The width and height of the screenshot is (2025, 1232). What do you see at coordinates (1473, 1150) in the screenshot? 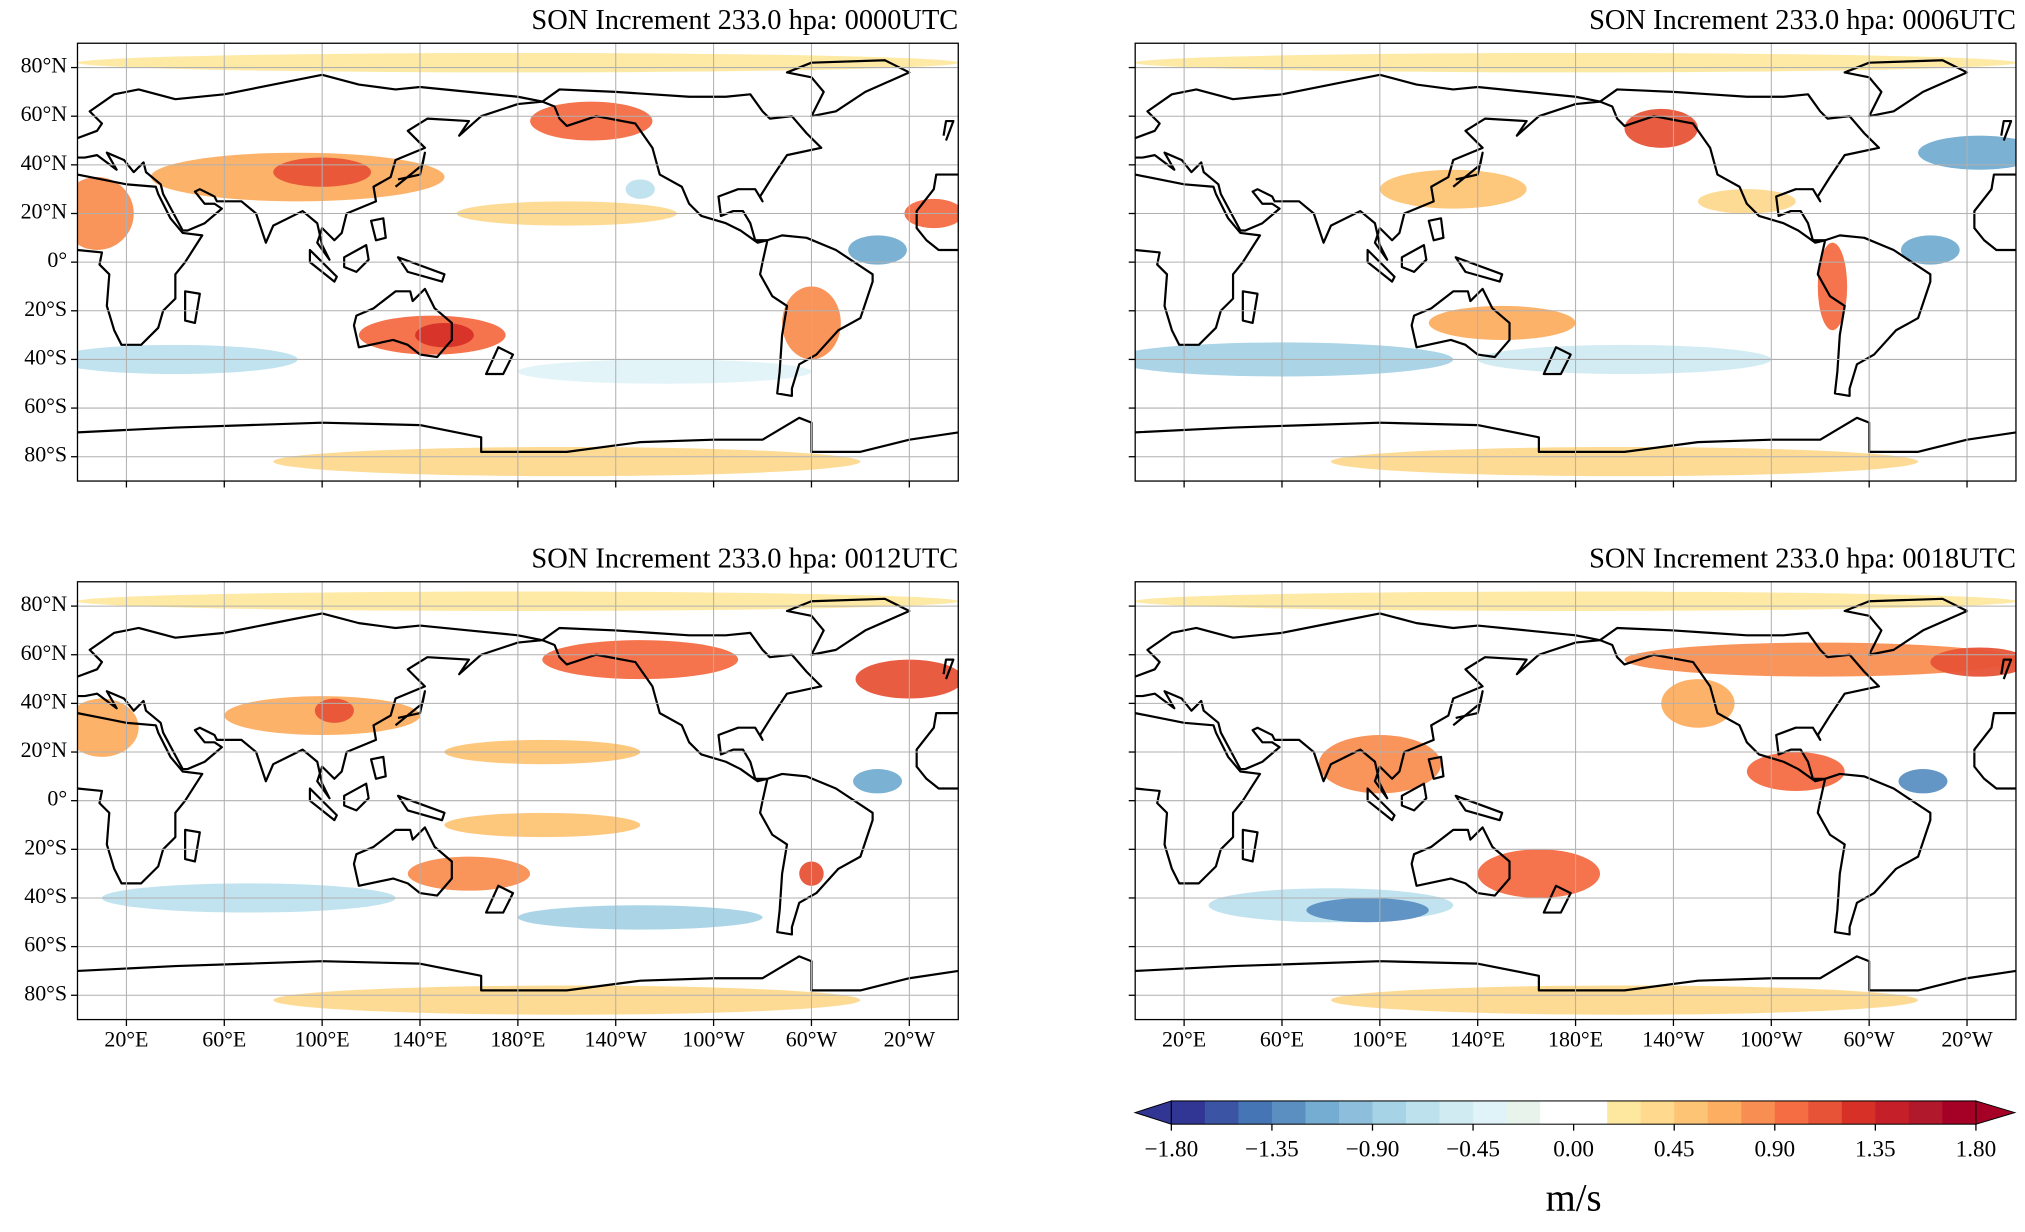
I see `colorbar-tick-label: −0.45` at bounding box center [1473, 1150].